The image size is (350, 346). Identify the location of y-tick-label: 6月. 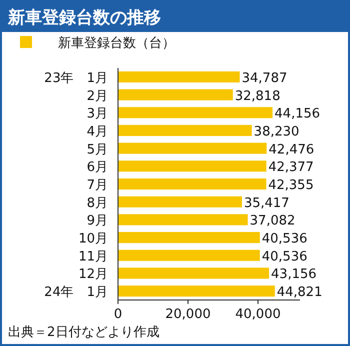
(97, 168).